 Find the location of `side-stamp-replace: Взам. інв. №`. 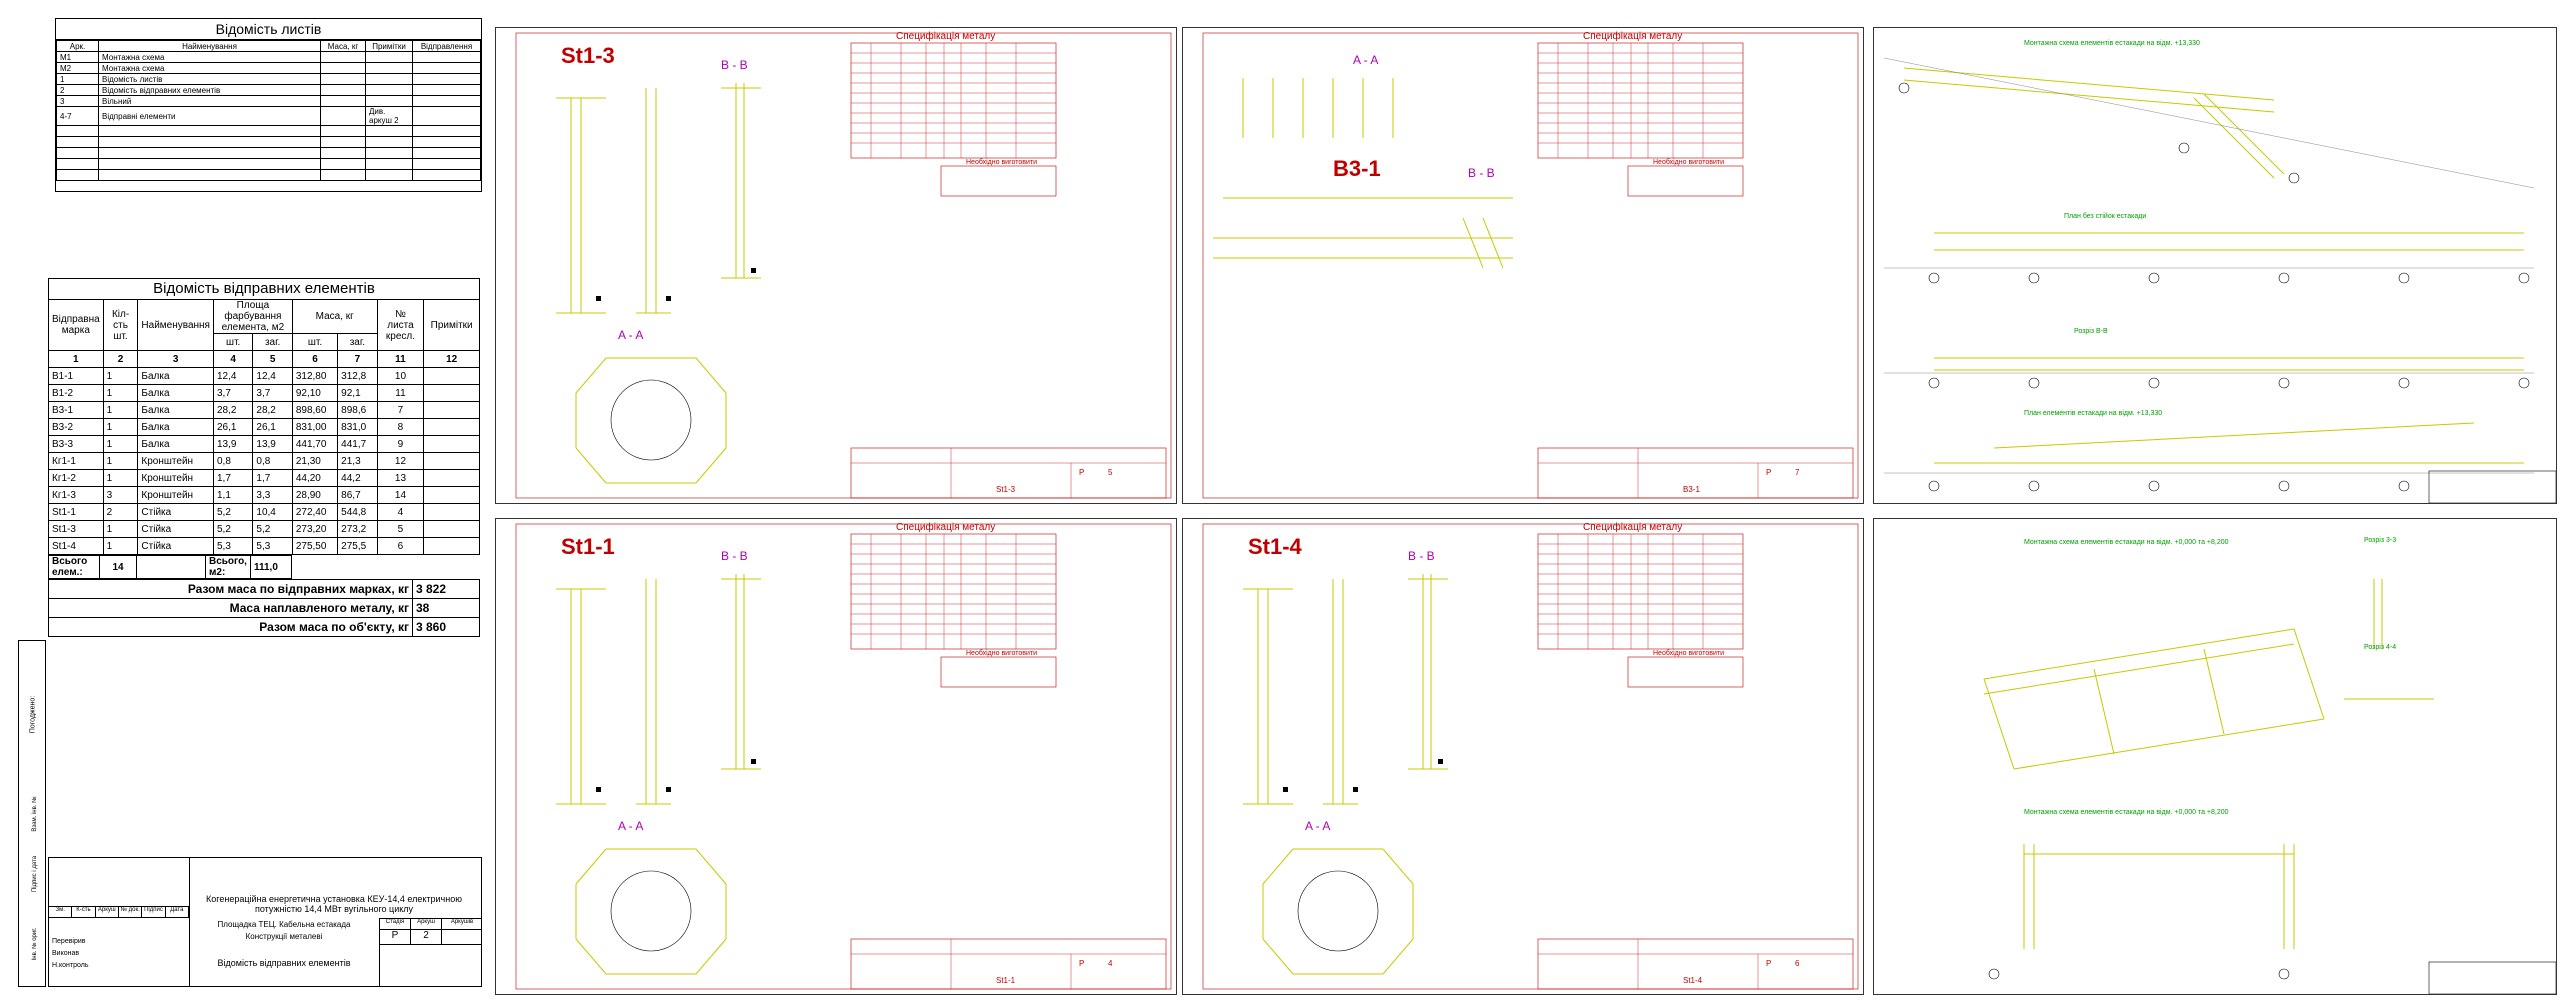

side-stamp-replace: Взам. інв. № is located at coordinates (35, 814).